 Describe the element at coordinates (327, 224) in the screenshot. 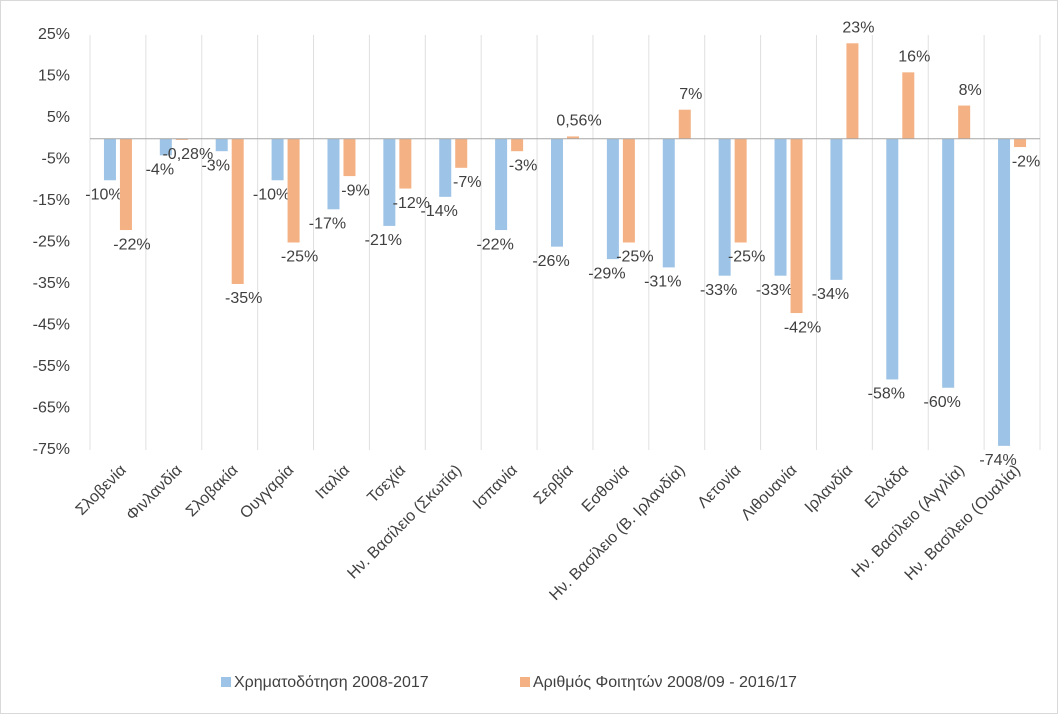

I see `data-label: -17%` at that location.